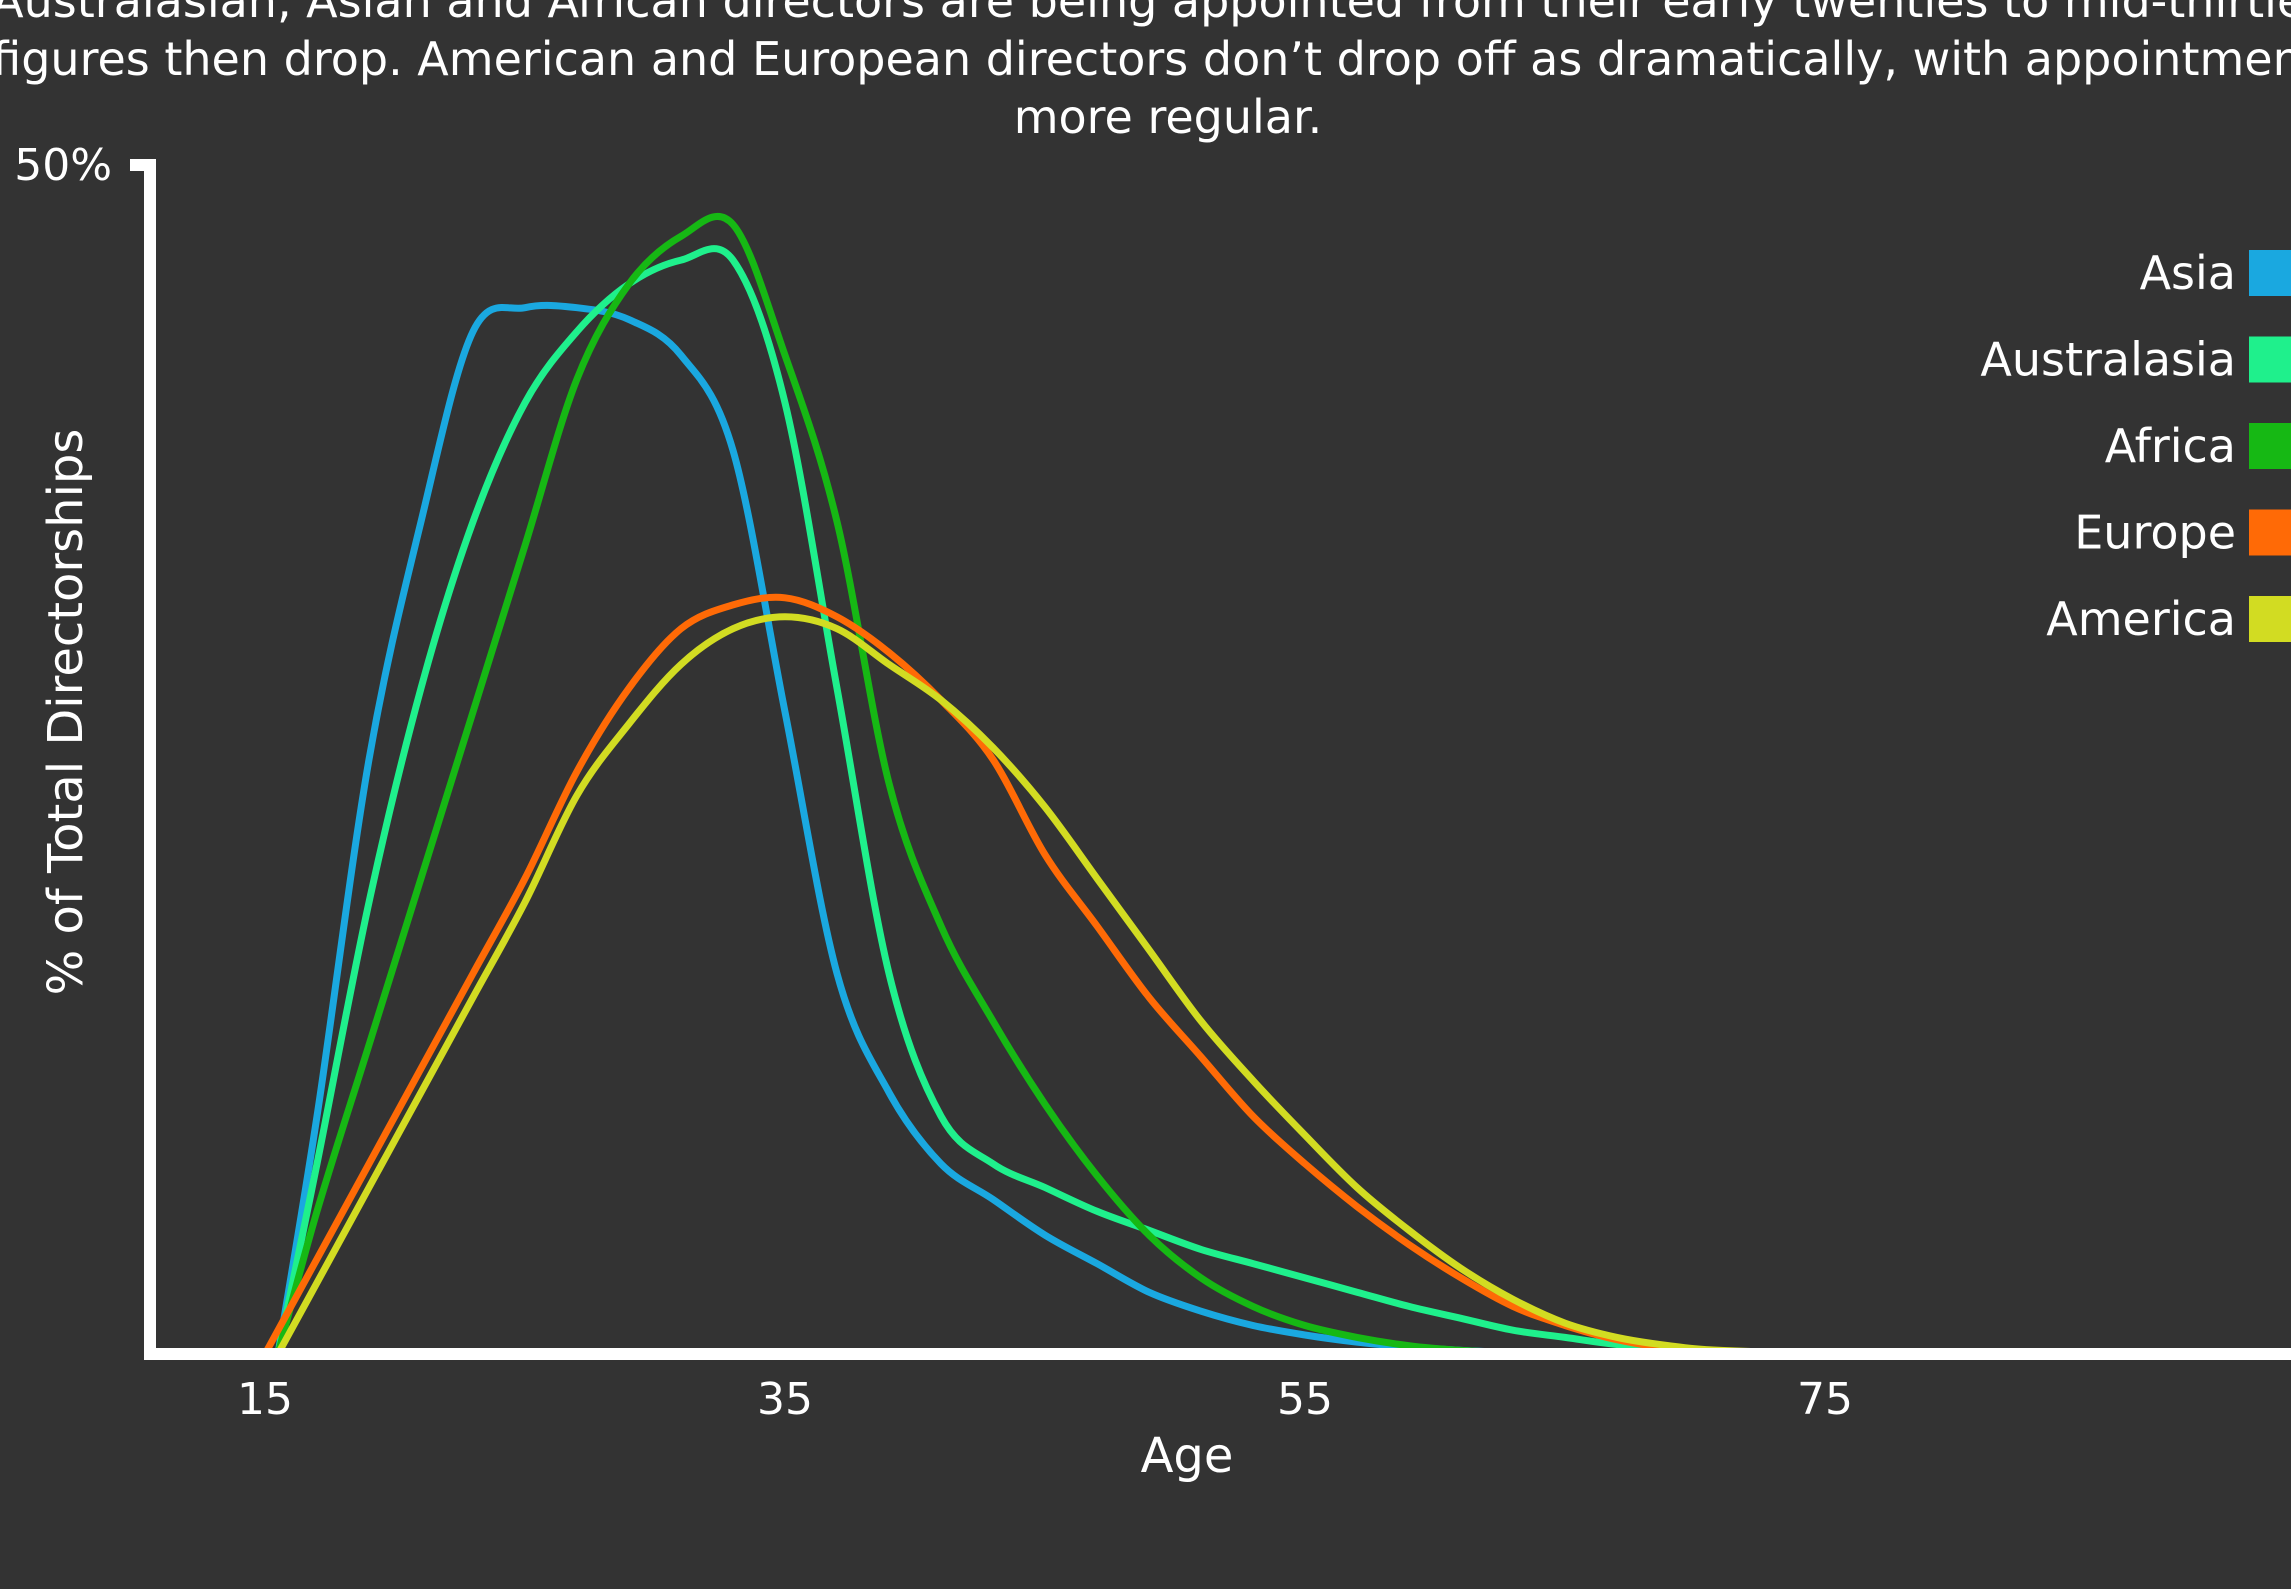  What do you see at coordinates (1825, 1399) in the screenshot?
I see `x-tick-label: 75` at bounding box center [1825, 1399].